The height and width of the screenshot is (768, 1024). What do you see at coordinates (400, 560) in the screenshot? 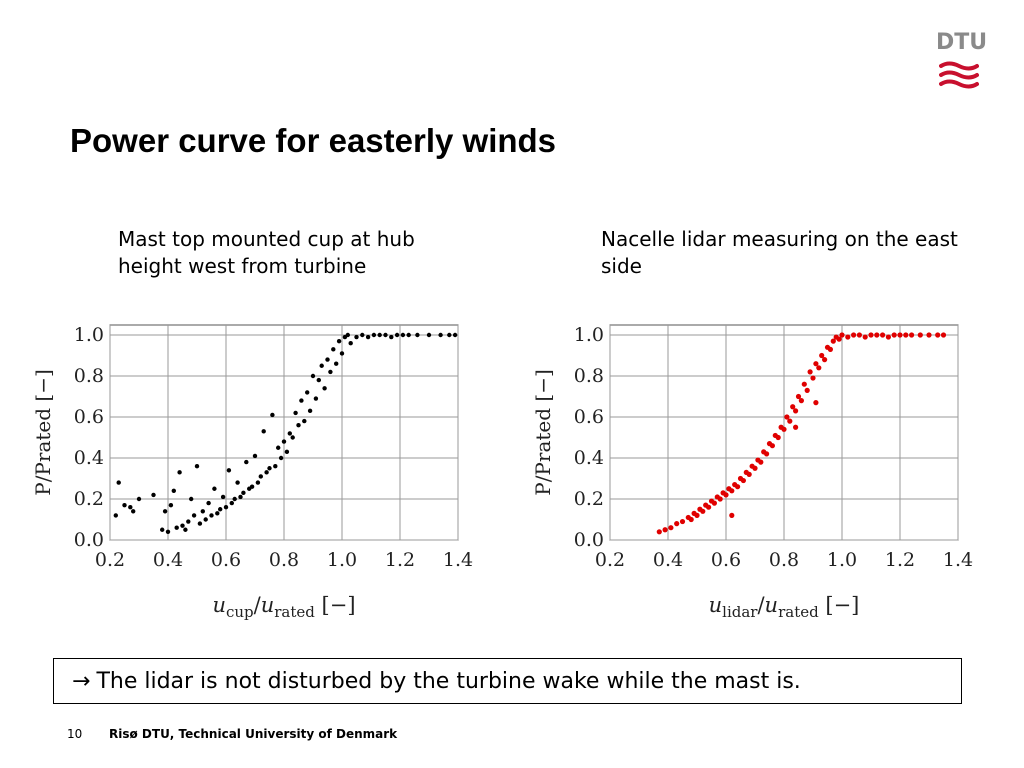
I see `x-tick-label: 1.2` at bounding box center [400, 560].